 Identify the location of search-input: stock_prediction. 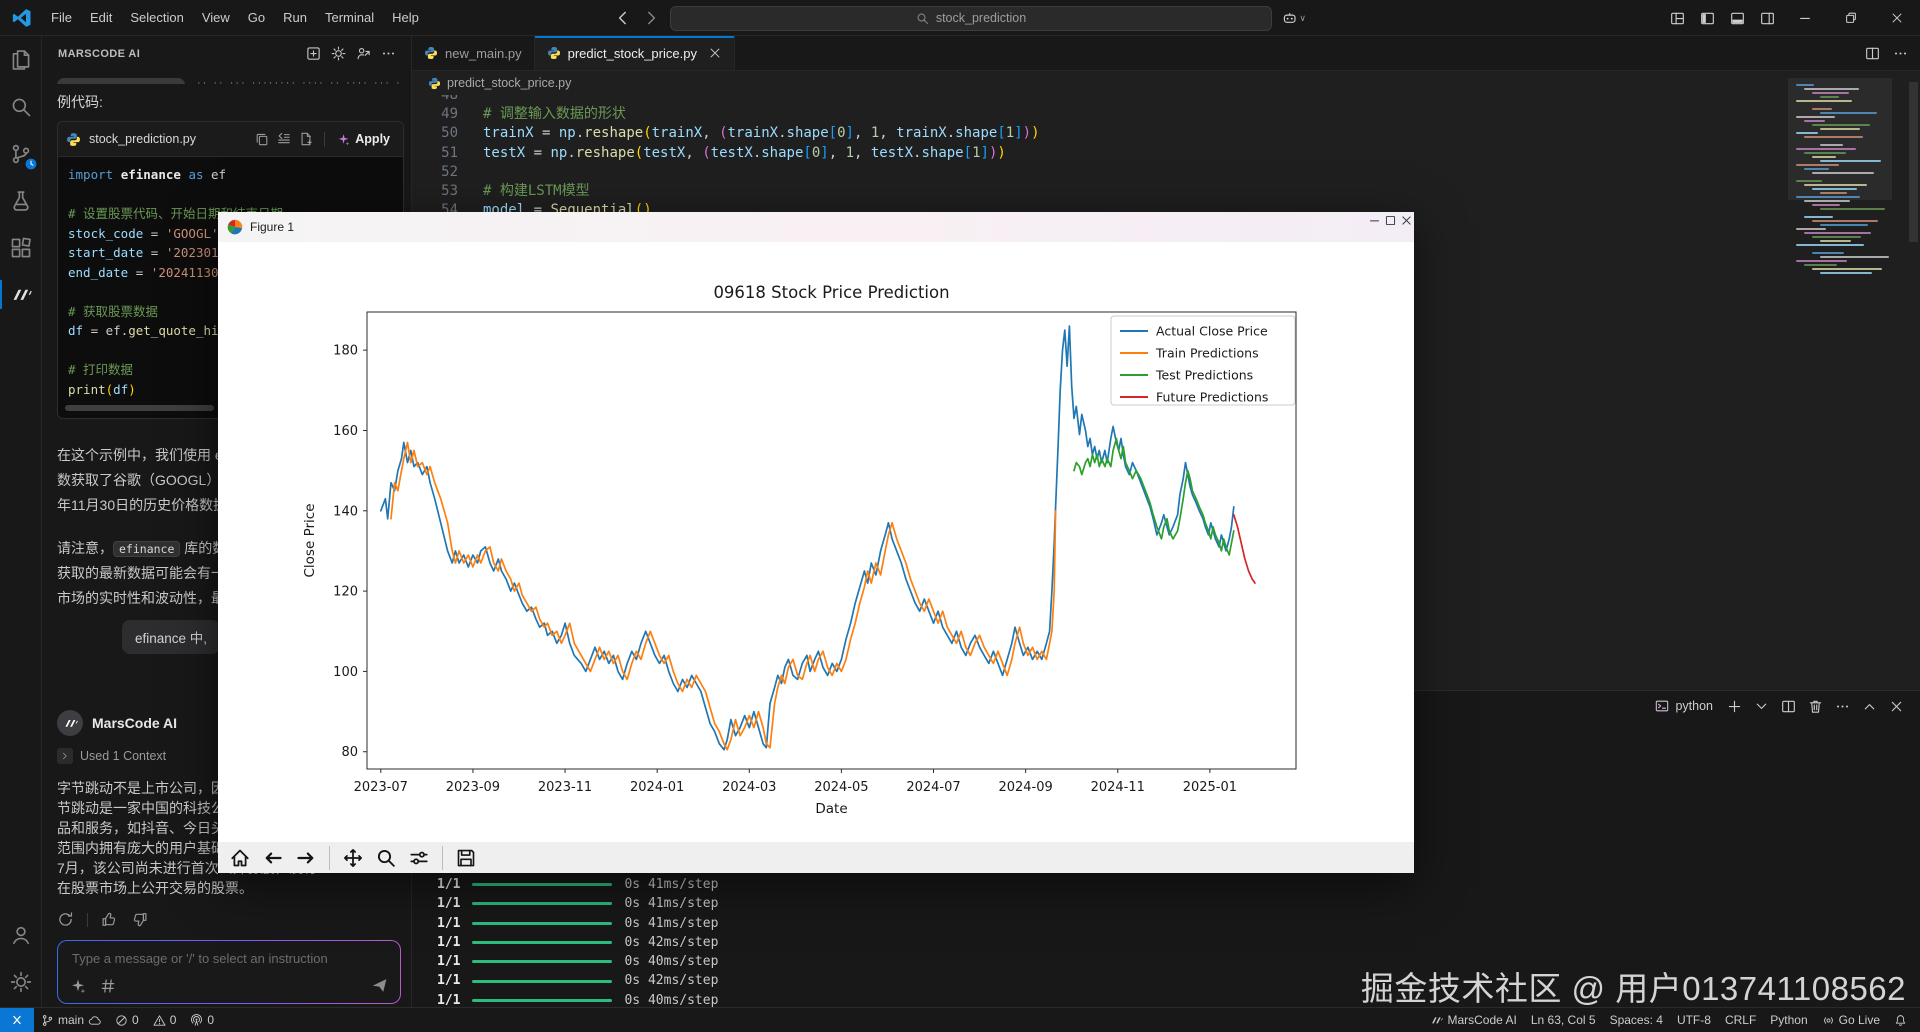
(971, 18).